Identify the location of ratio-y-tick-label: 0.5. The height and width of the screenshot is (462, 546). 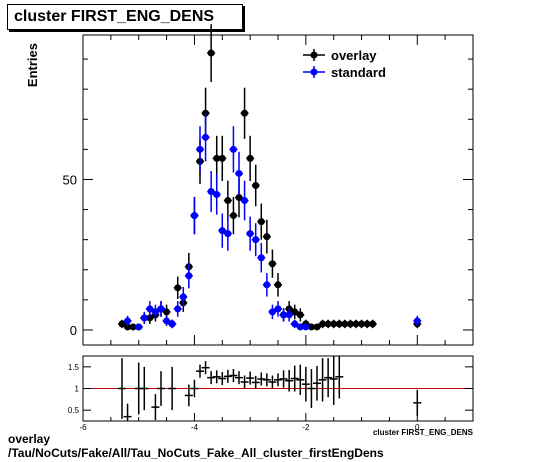
(74, 410).